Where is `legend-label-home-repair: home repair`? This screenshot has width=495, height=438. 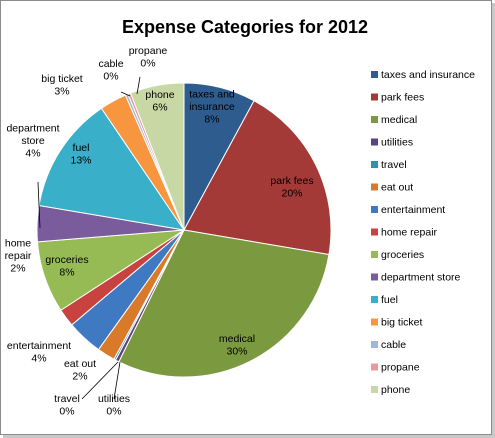 legend-label-home-repair: home repair is located at coordinates (409, 233).